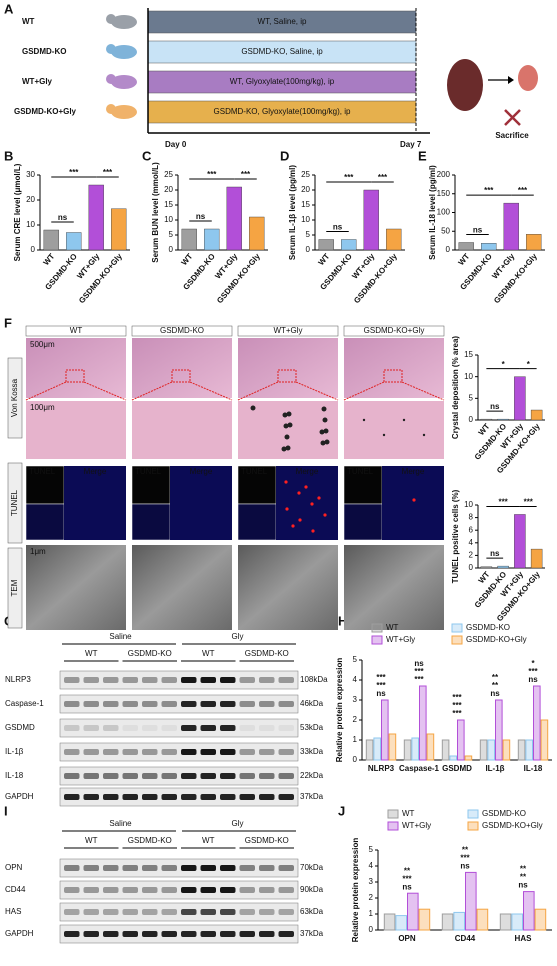 The image size is (557, 966). What do you see at coordinates (465, 938) in the screenshot?
I see `x-tick-label: CD44` at bounding box center [465, 938].